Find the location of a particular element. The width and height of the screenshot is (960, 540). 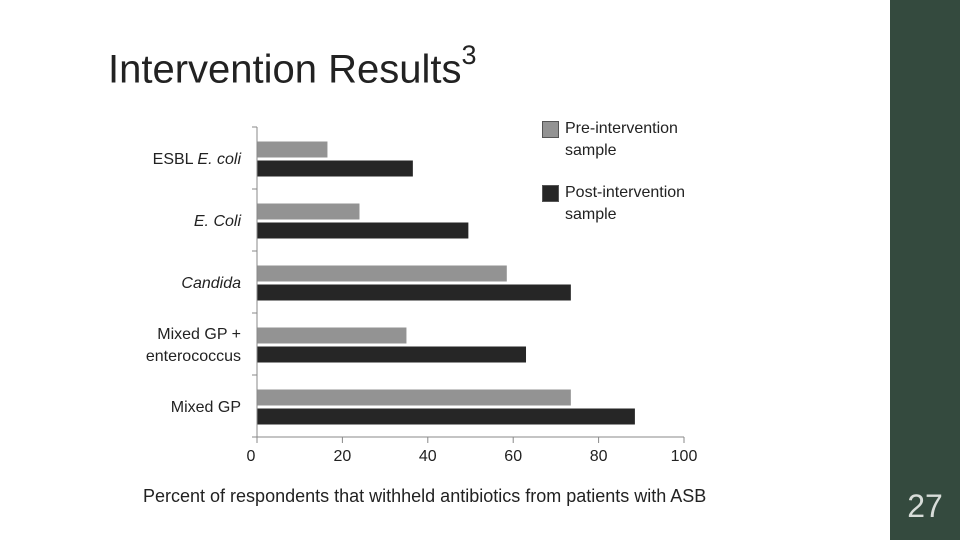

x-tick-label-0: 0 is located at coordinates (251, 456).